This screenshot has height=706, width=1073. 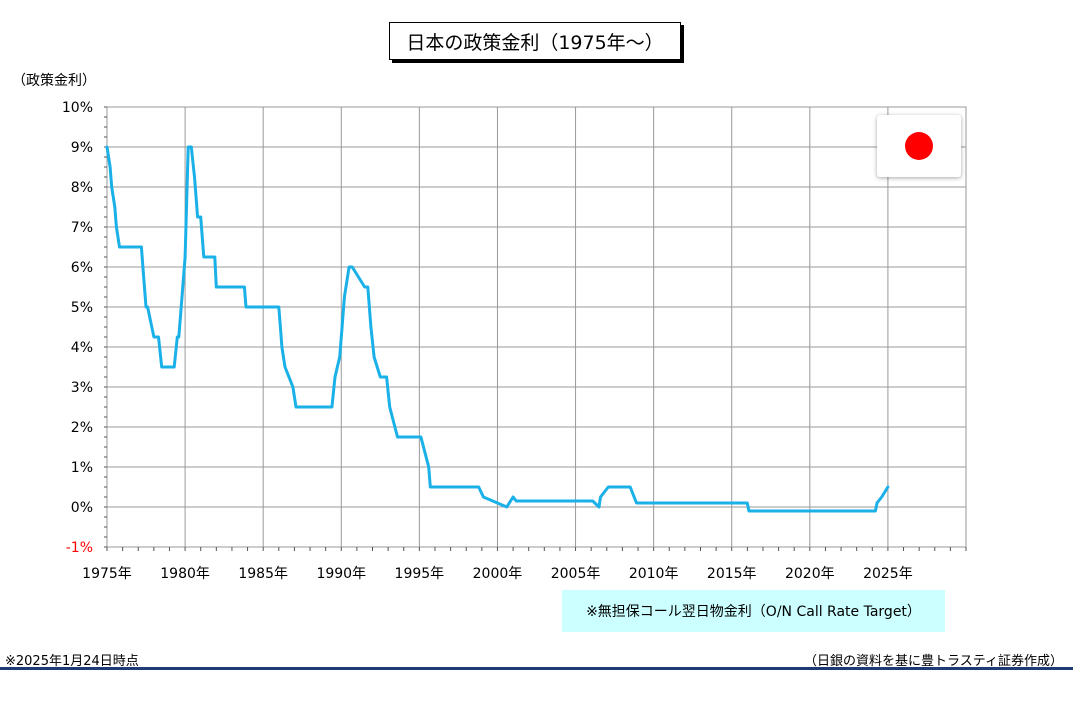 I want to click on x-tick-label: 1995年, so click(x=420, y=574).